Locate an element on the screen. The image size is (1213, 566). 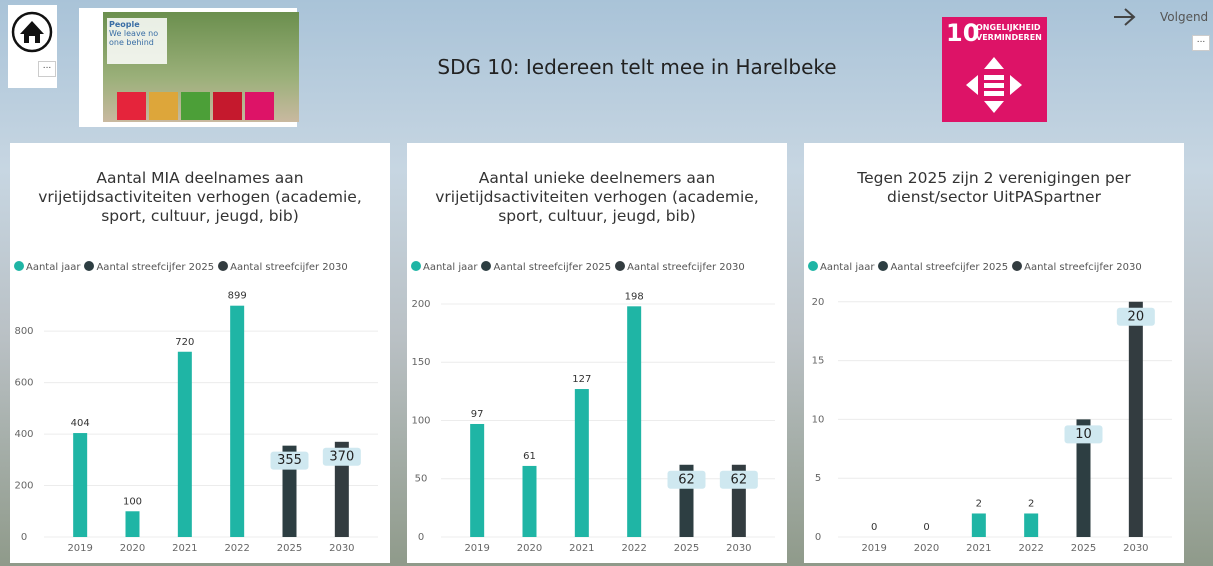
photo-caption: People We leave no one behind is located at coordinates (137, 41).